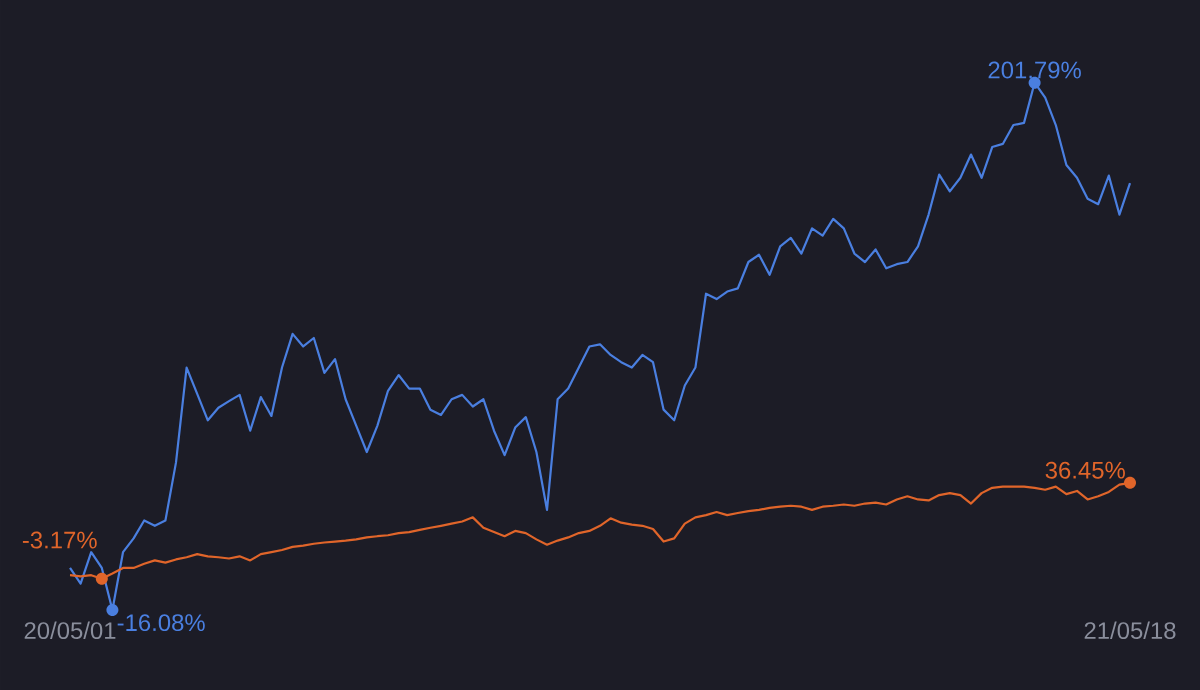 This screenshot has height=690, width=1200. Describe the element at coordinates (1130, 630) in the screenshot. I see `x-tick-label: 21/05/18` at that location.